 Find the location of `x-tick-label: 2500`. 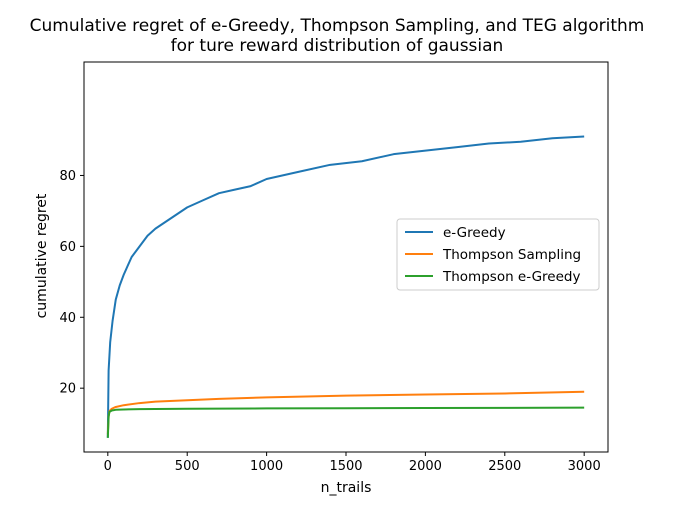

x-tick-label: 2500 is located at coordinates (504, 466).